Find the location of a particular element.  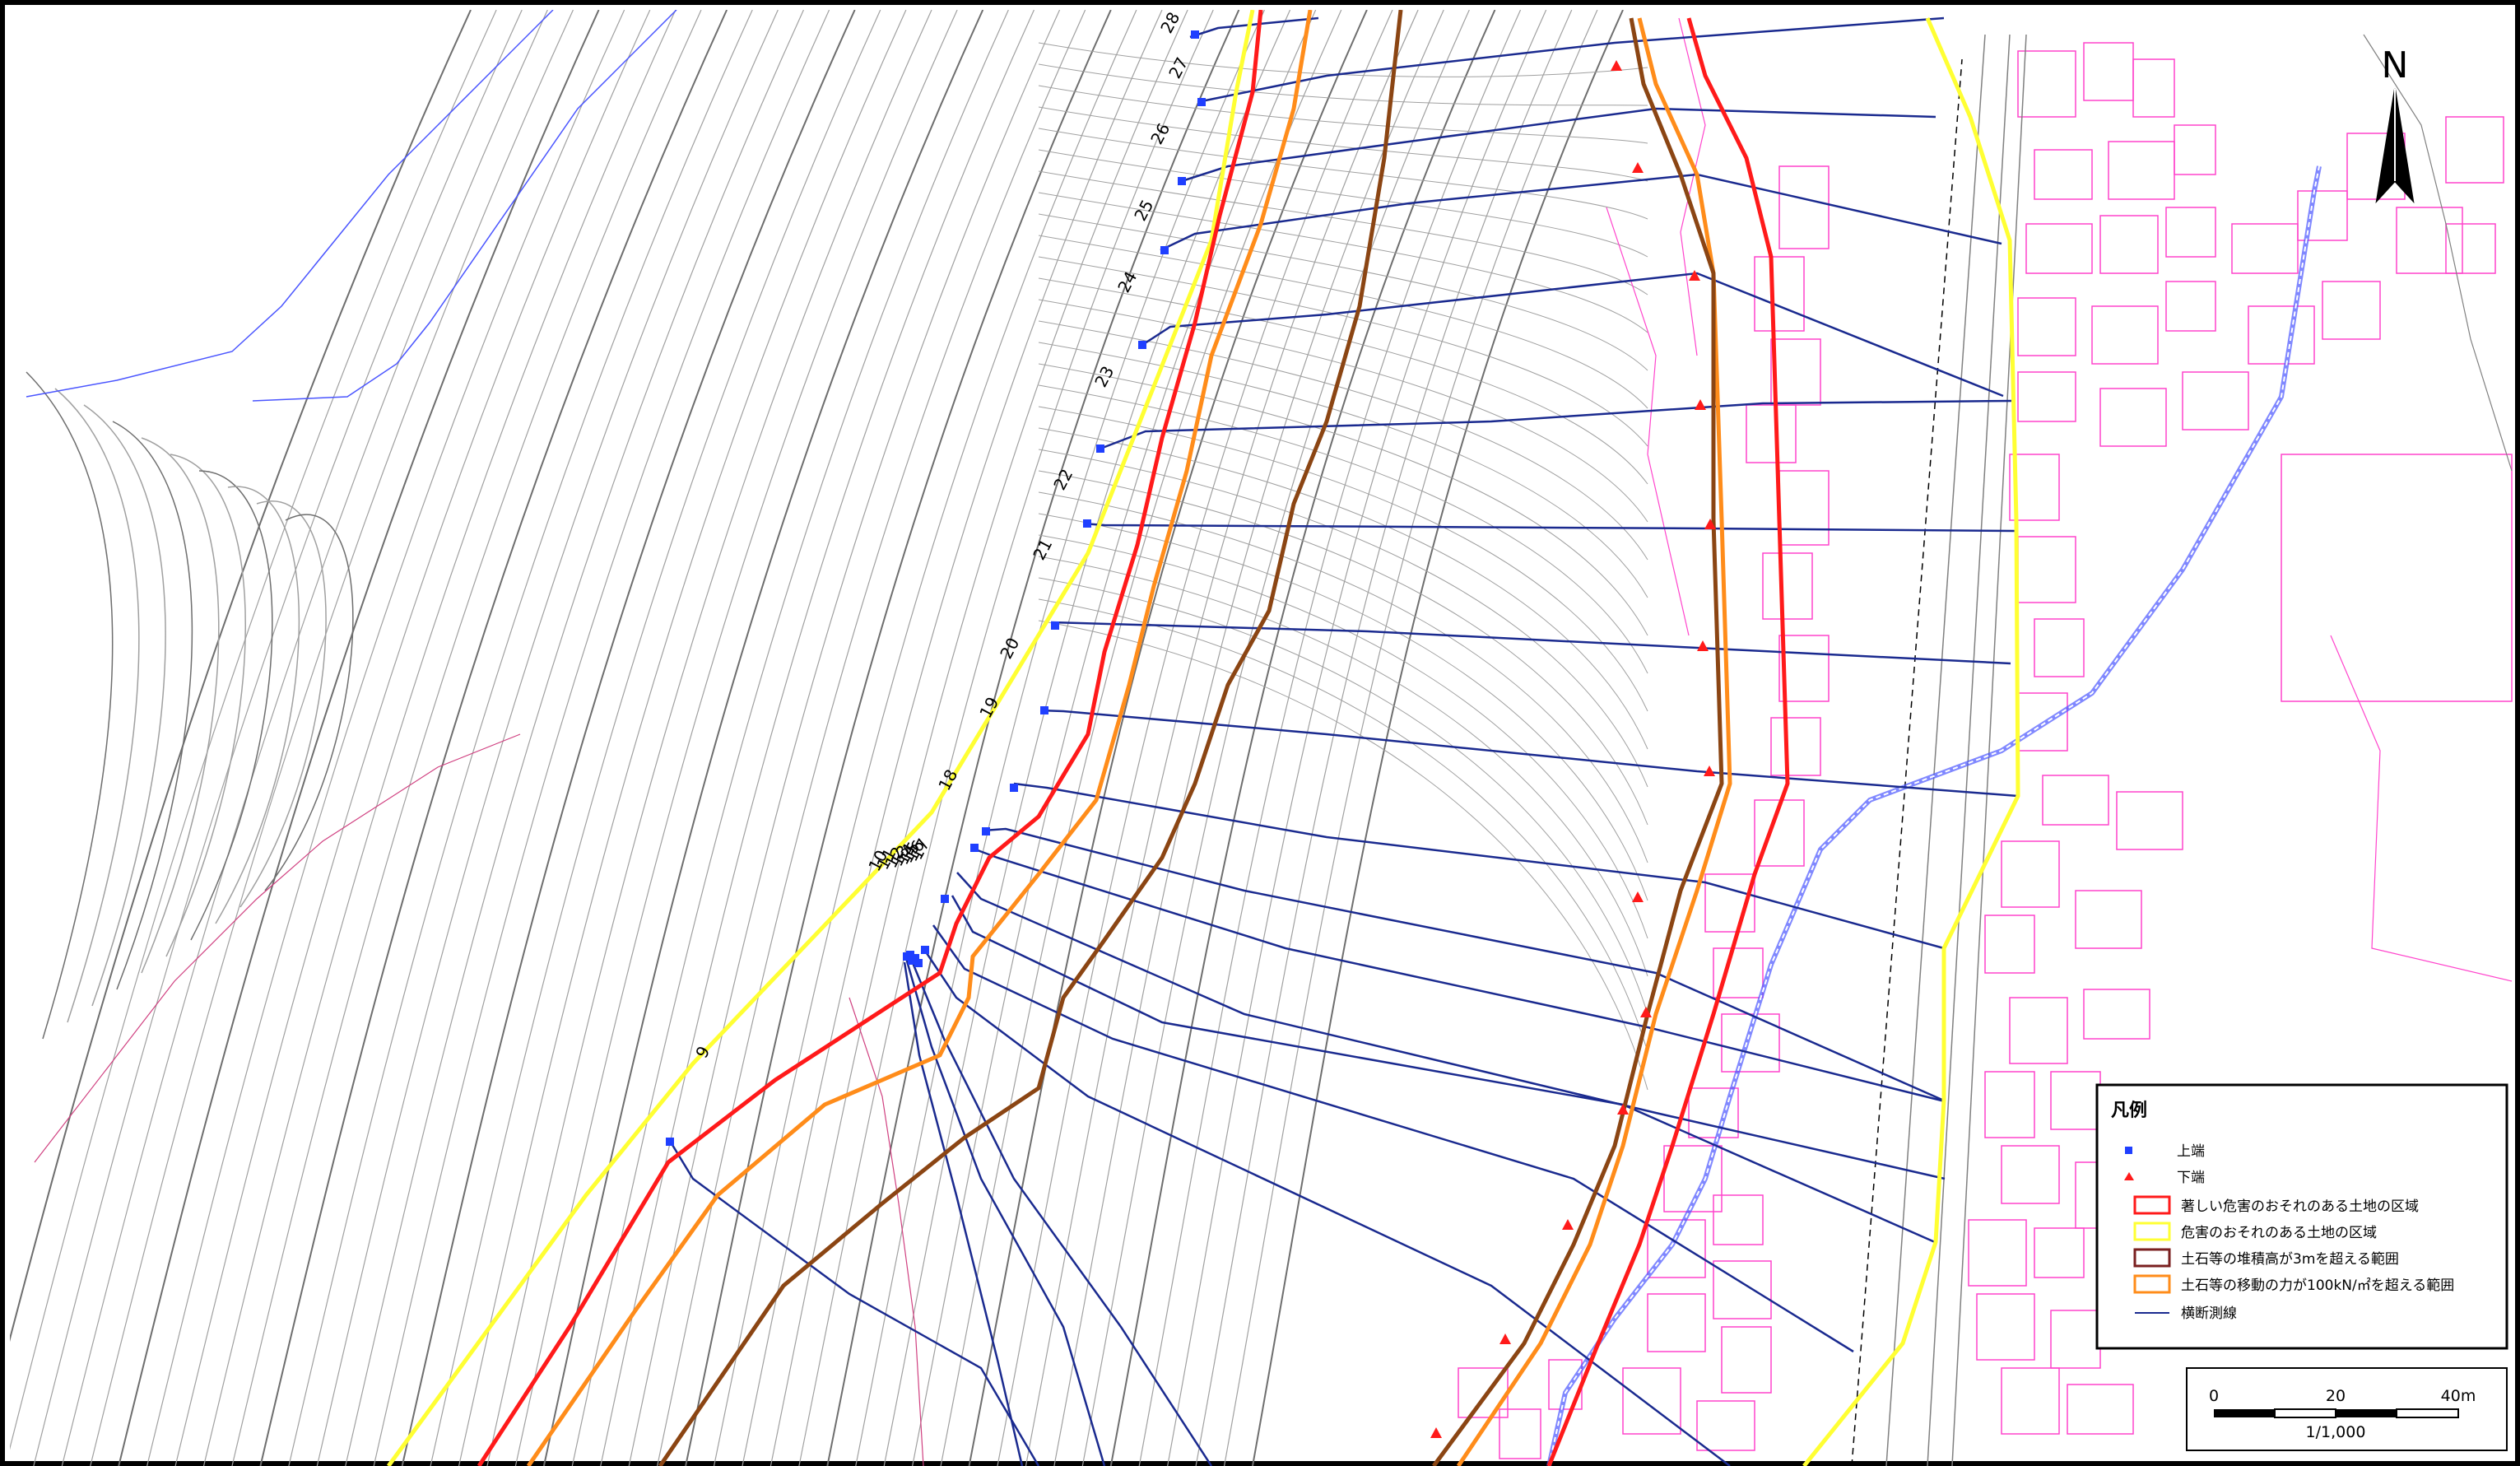

scale-label-20: 20 is located at coordinates (2336, 1396).